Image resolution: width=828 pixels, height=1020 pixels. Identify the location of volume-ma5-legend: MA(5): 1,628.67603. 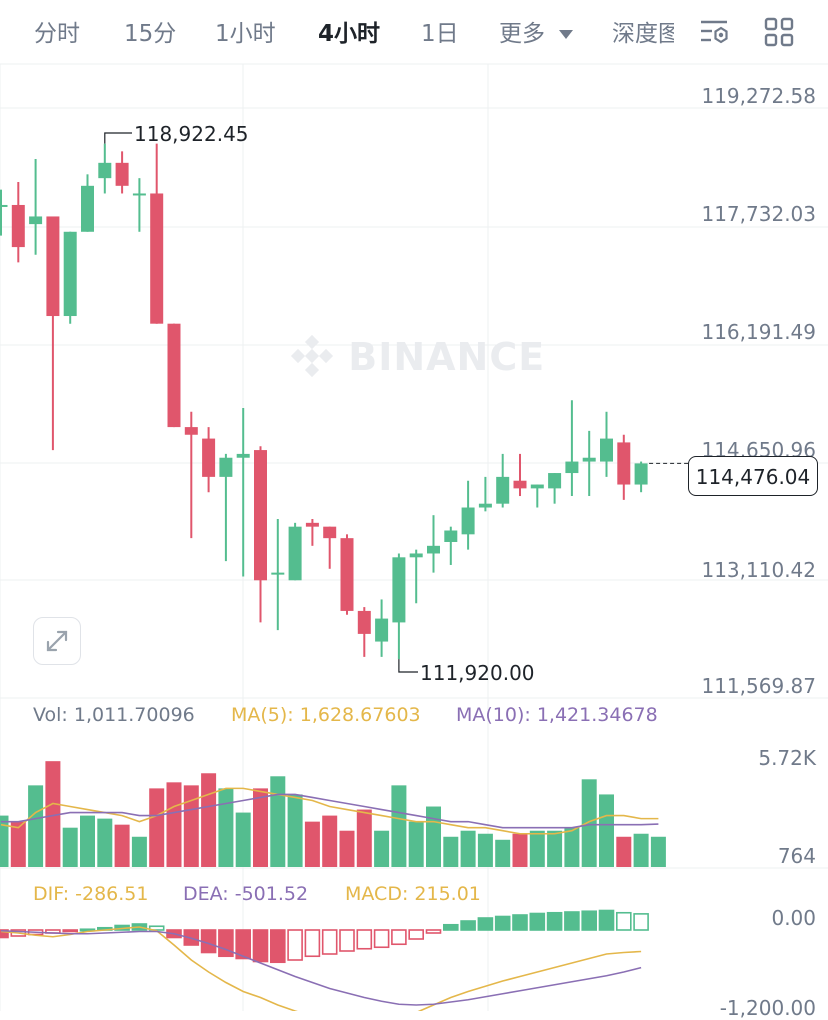
(326, 715).